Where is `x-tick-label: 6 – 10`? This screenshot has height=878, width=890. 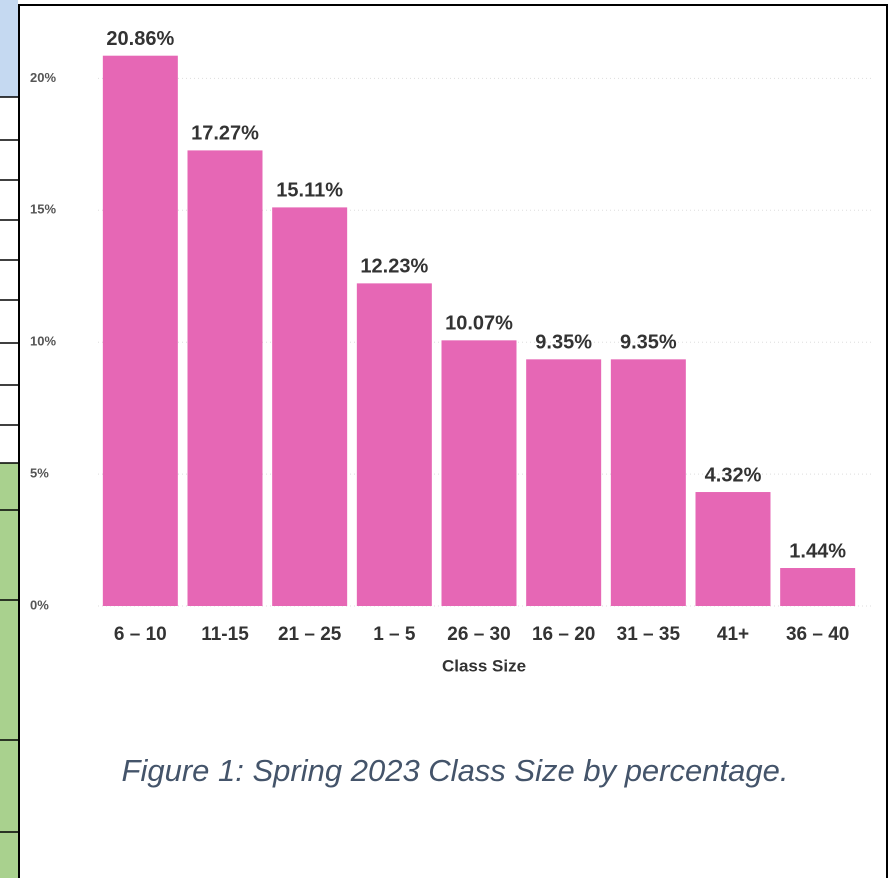
x-tick-label: 6 – 10 is located at coordinates (140, 634).